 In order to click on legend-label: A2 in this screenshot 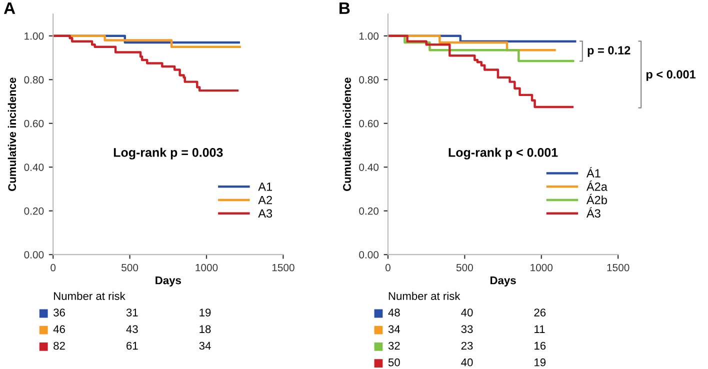, I will do `click(265, 200)`.